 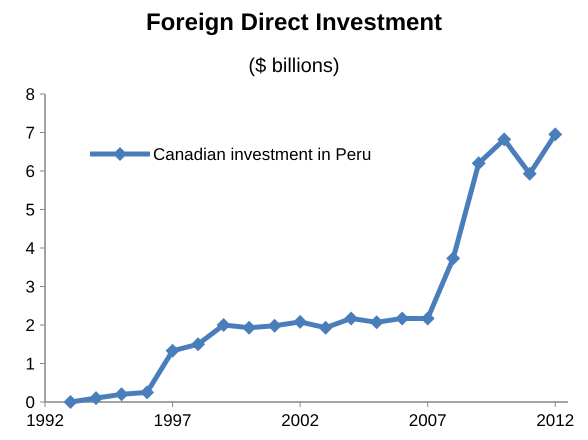 I want to click on x-tick-label: 1997, so click(x=173, y=420).